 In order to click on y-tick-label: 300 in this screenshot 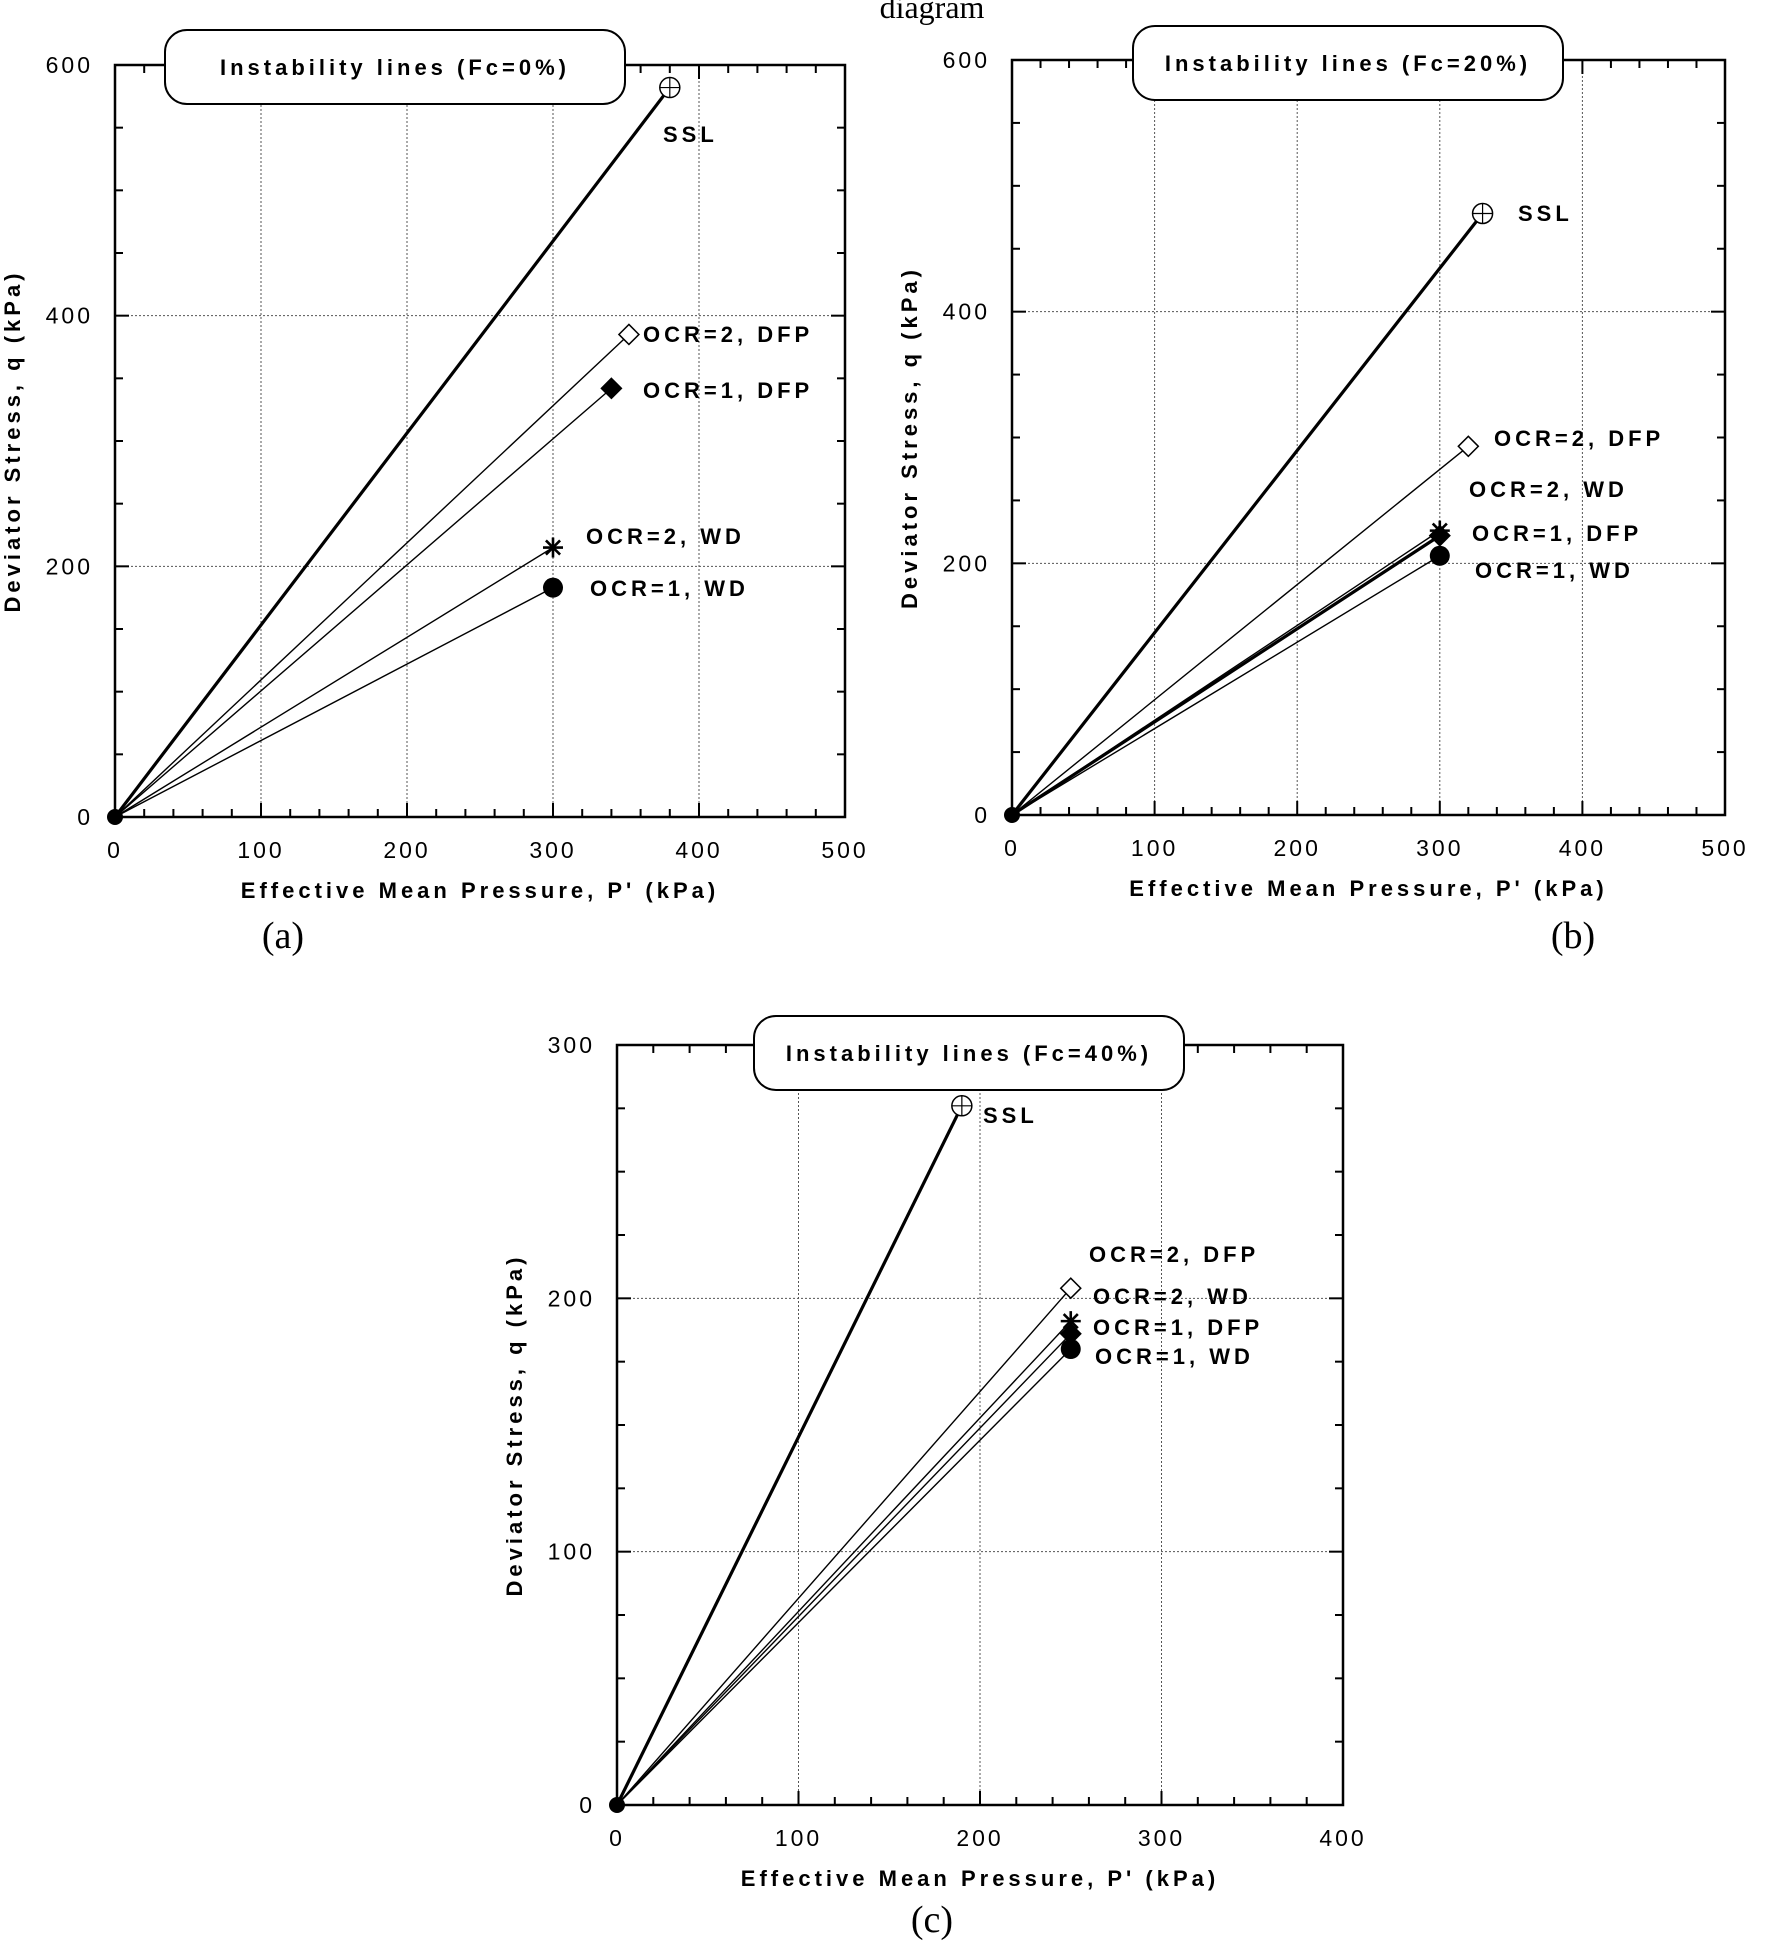, I will do `click(571, 1045)`.